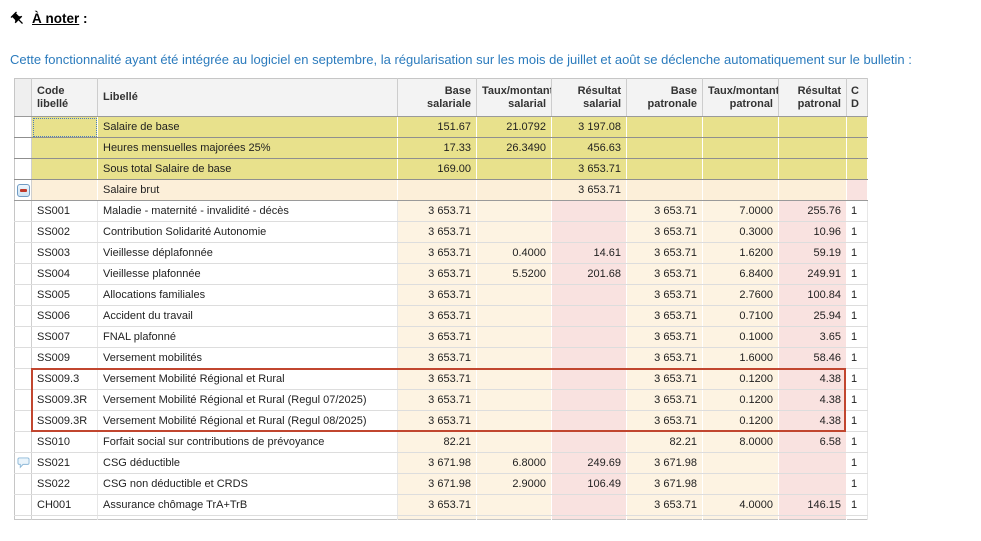 Image resolution: width=981 pixels, height=541 pixels. Describe the element at coordinates (64, 463) in the screenshot. I see `cell-code: SS021` at that location.